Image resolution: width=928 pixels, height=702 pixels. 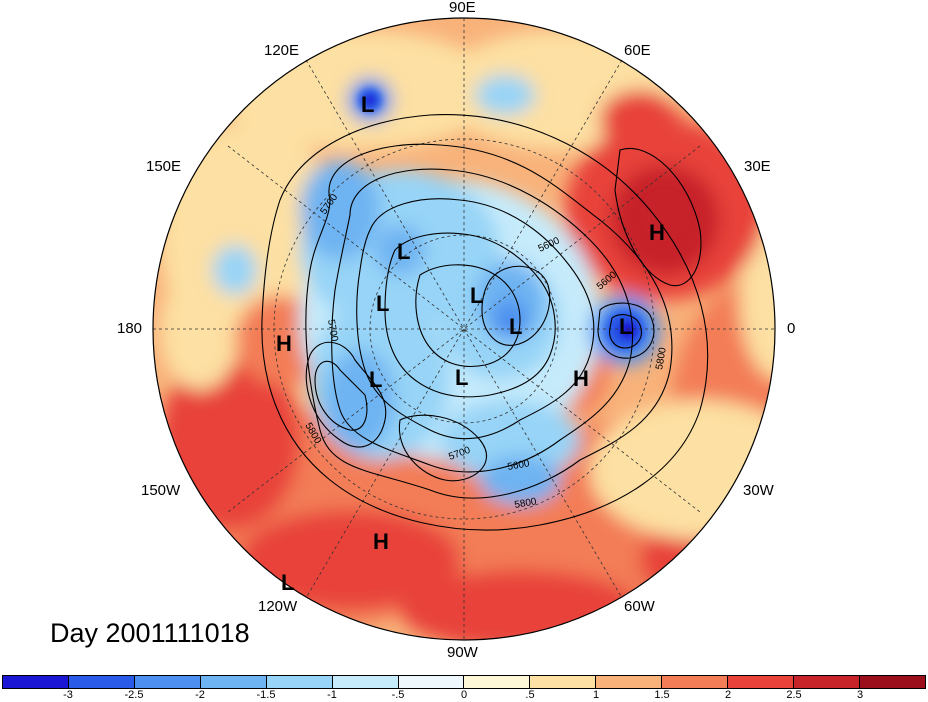 I want to click on lon-label-60e: 60E, so click(x=637, y=50).